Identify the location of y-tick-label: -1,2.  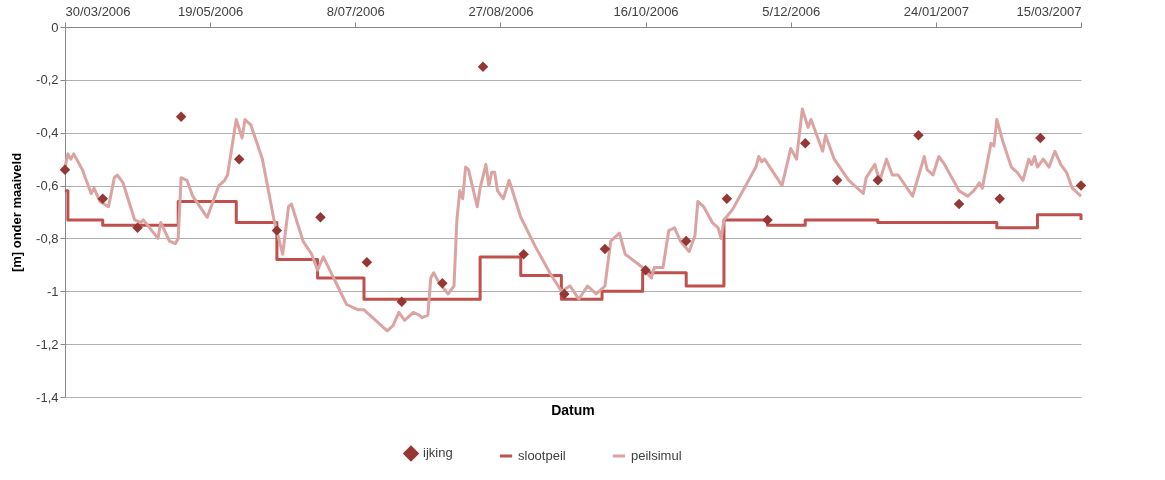
(47, 344).